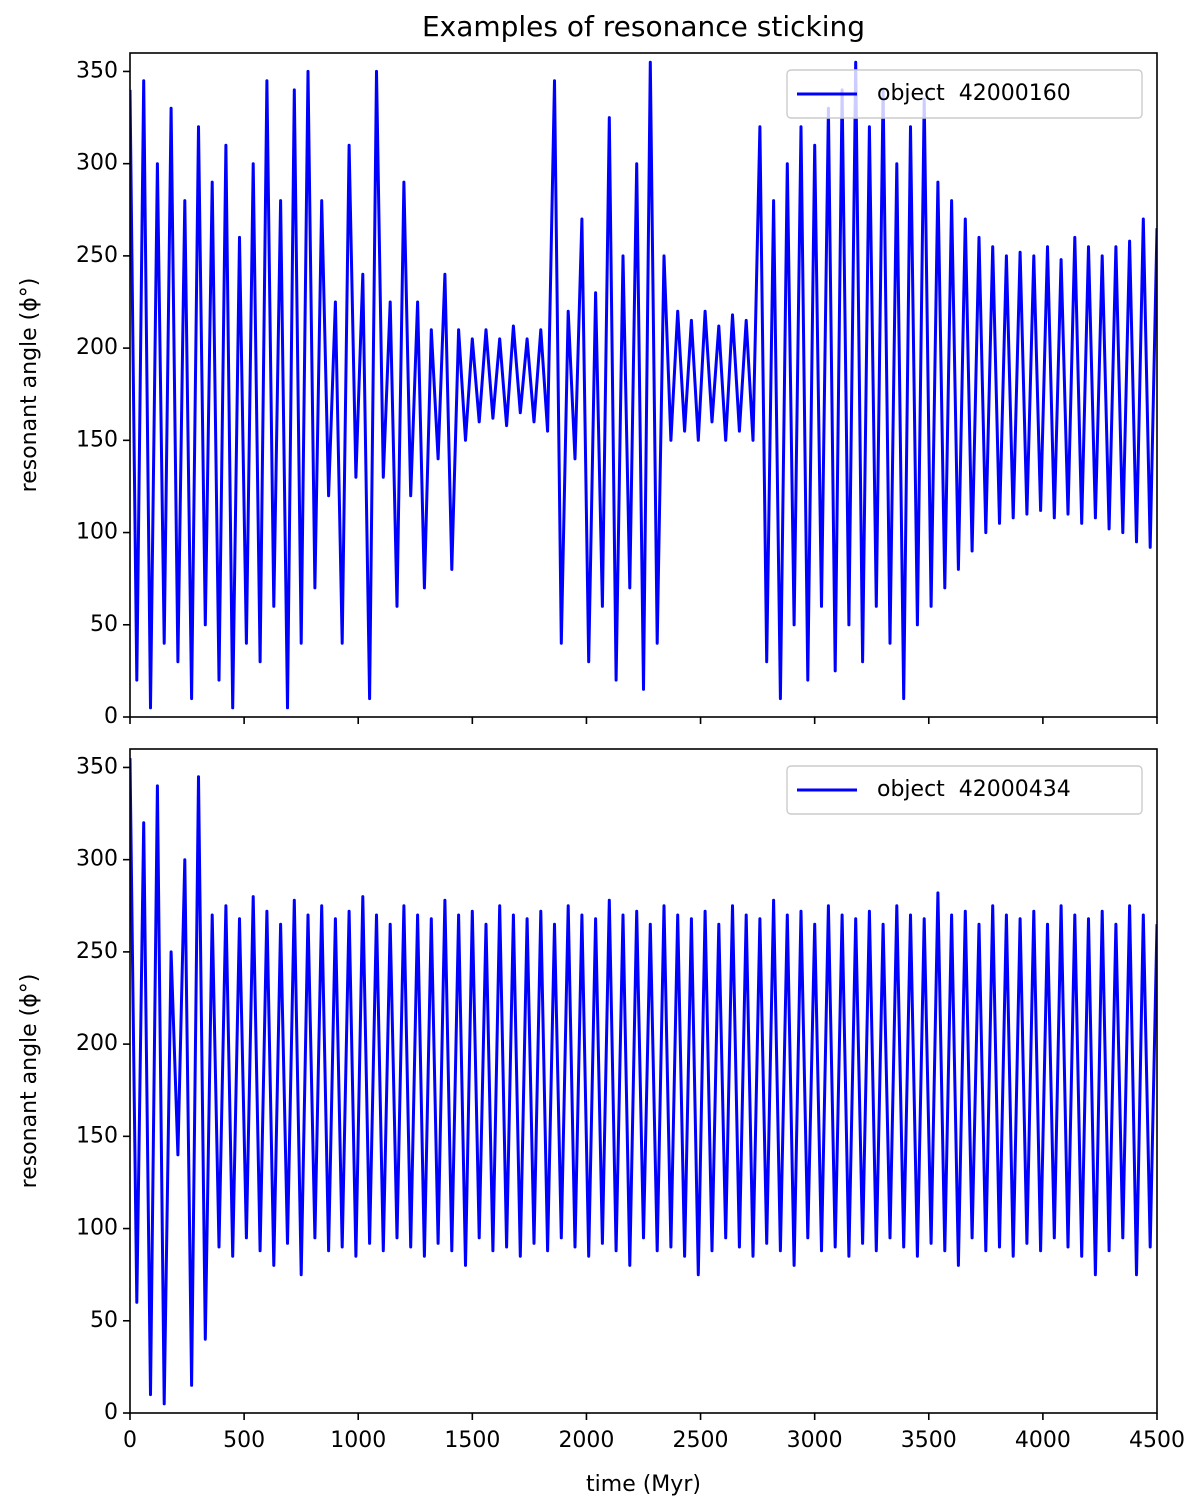 This screenshot has width=1200, height=1512. What do you see at coordinates (974, 789) in the screenshot?
I see `legend-label: object 42000434` at bounding box center [974, 789].